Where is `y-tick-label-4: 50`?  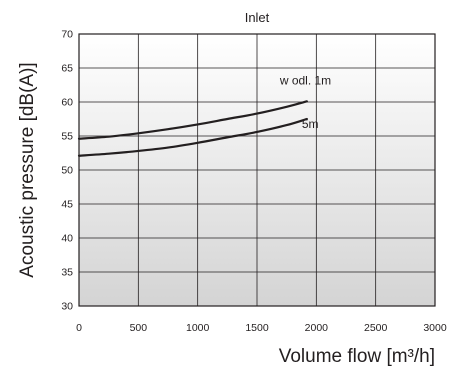 y-tick-label-4: 50 is located at coordinates (67, 171).